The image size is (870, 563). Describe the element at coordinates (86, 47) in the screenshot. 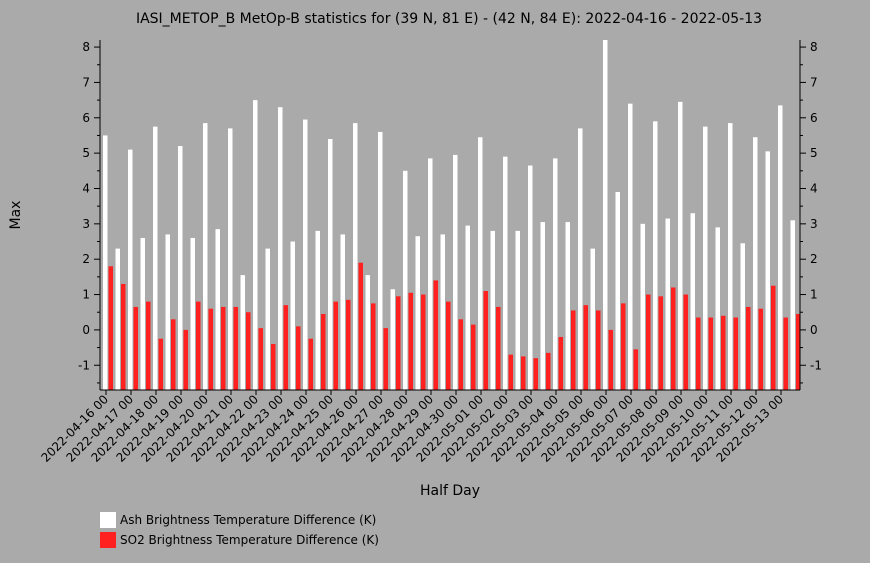

I see `y-tick-label-left: 8` at that location.